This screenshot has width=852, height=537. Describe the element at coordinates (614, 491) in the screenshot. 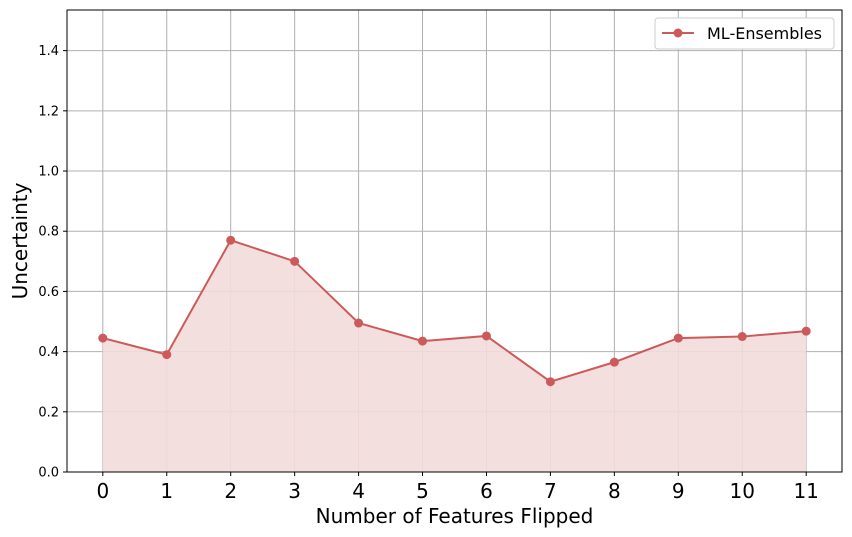

I see `x-tick-label: 8` at that location.